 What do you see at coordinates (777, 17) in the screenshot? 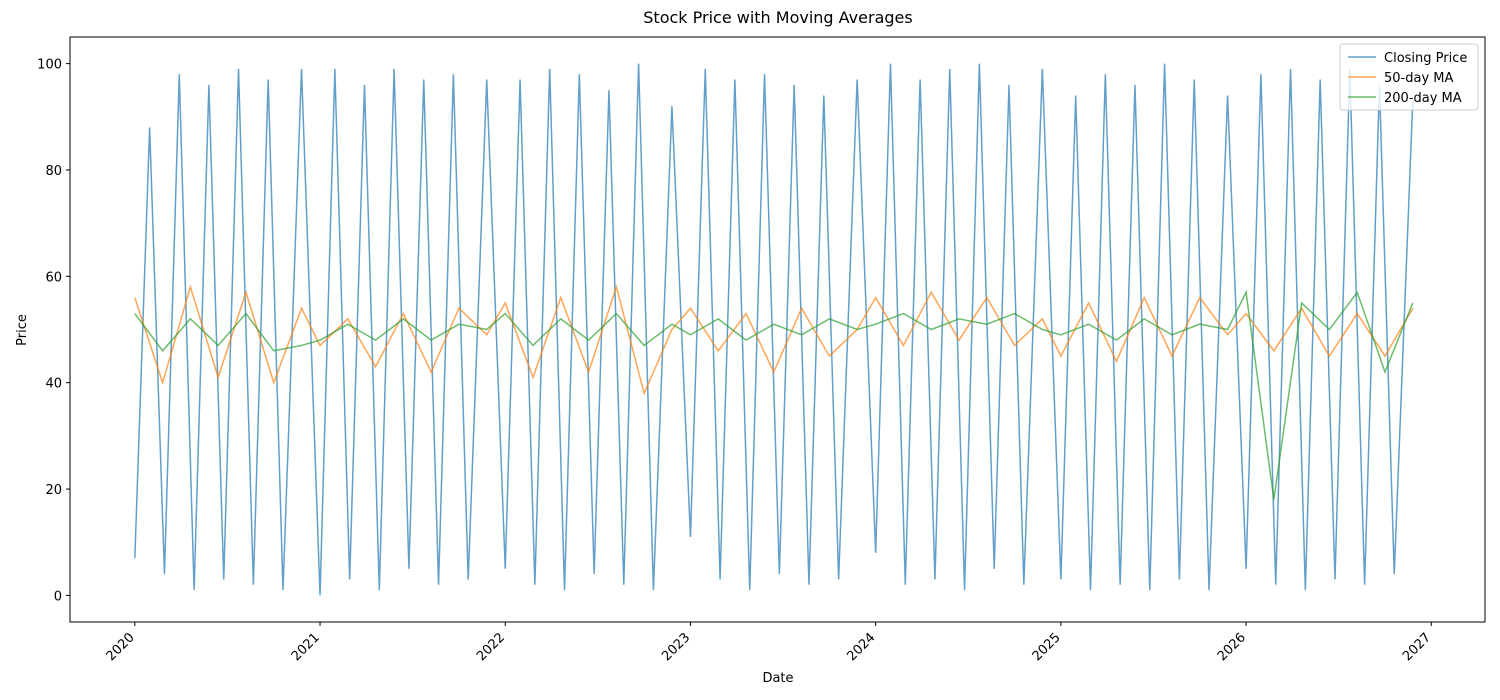
I see `chart-title: Stock Price with Moving Averages` at bounding box center [777, 17].